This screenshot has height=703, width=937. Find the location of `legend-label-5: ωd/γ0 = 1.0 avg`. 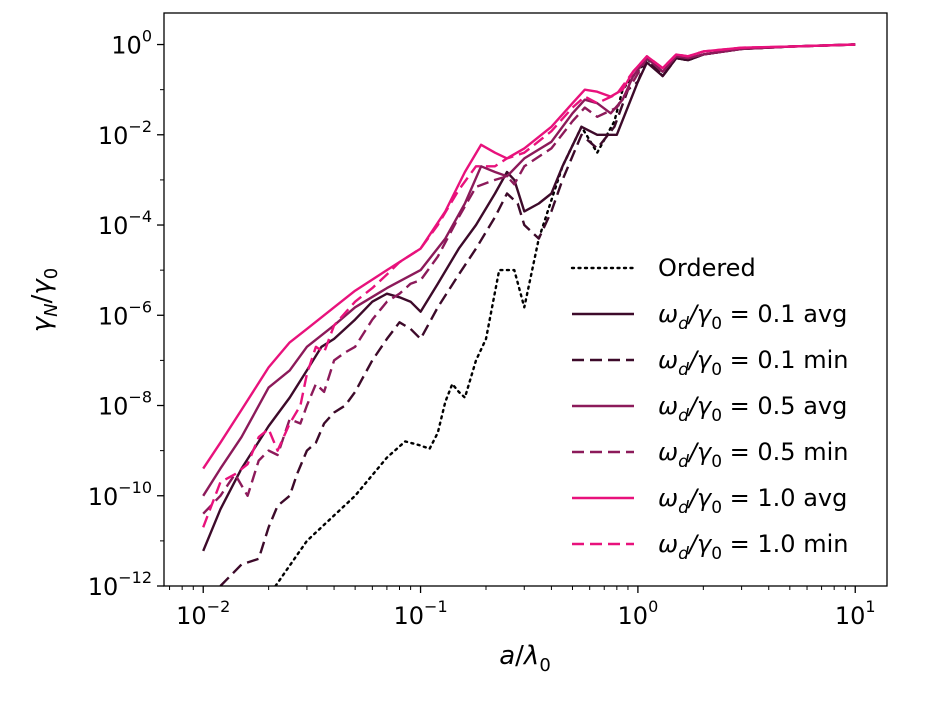

legend-label-5: ωd/γ0 = 1.0 avg is located at coordinates (752, 501).